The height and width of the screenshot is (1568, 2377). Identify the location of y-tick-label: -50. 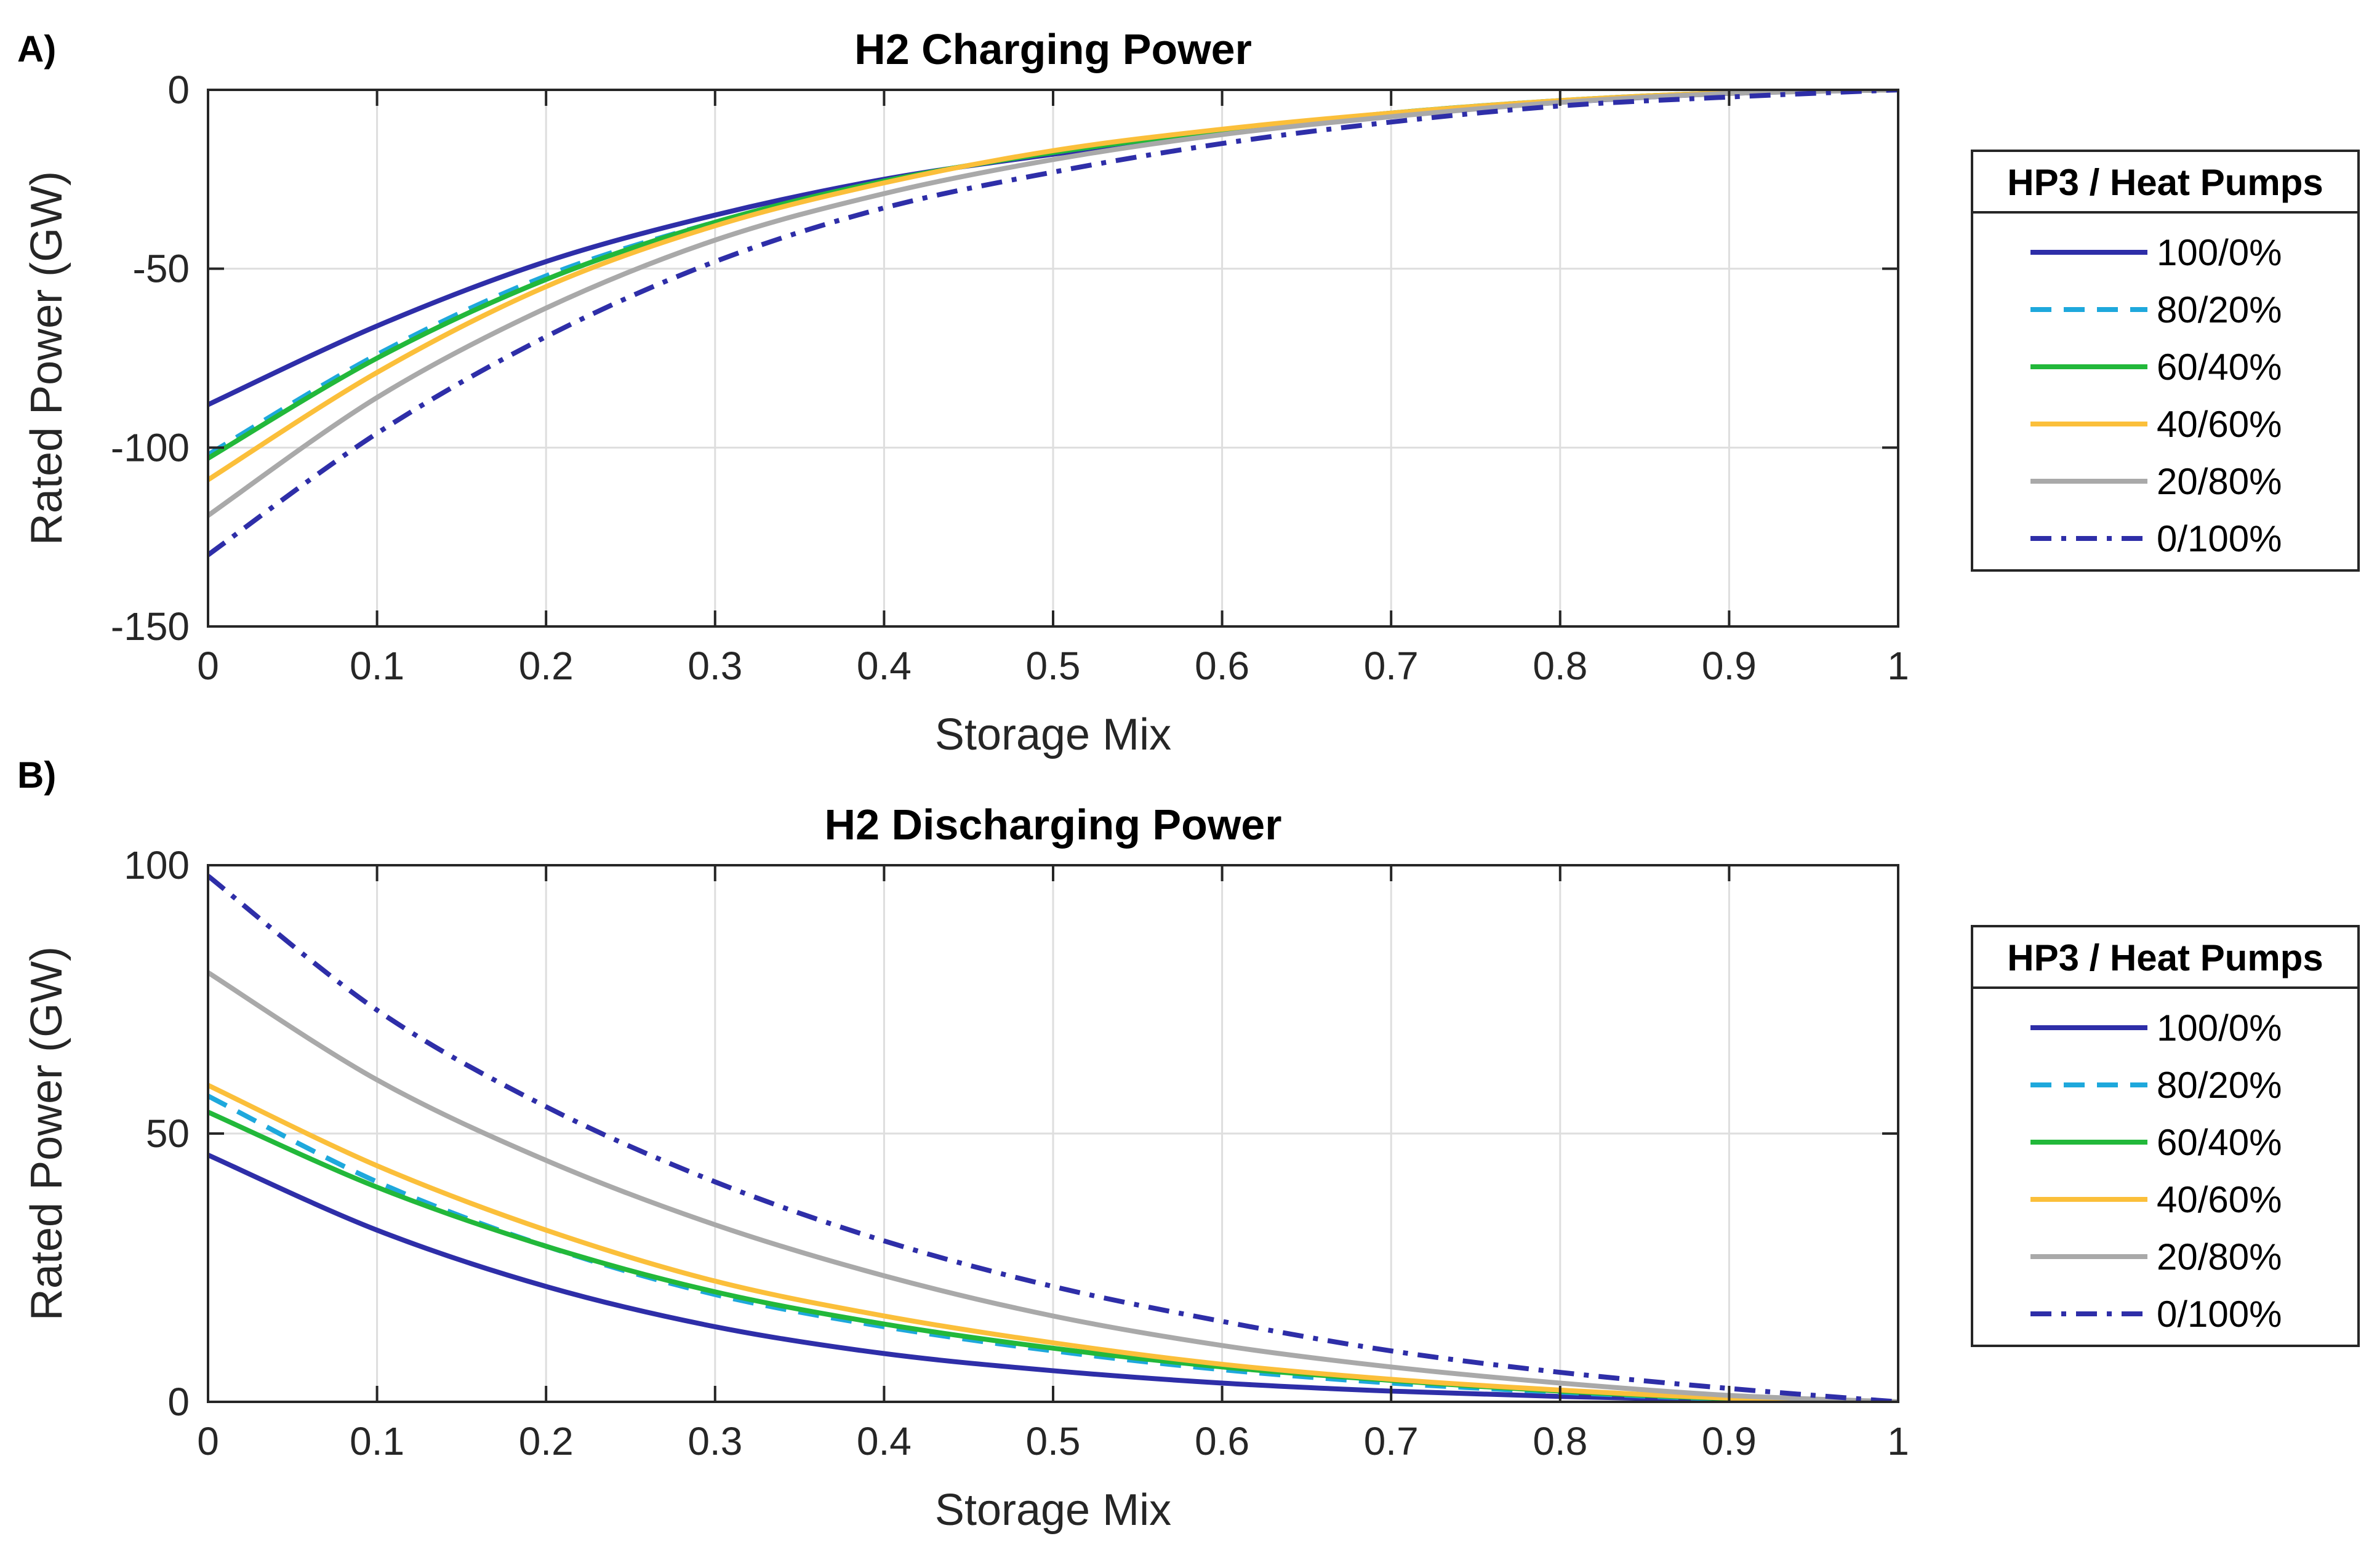
(161, 269).